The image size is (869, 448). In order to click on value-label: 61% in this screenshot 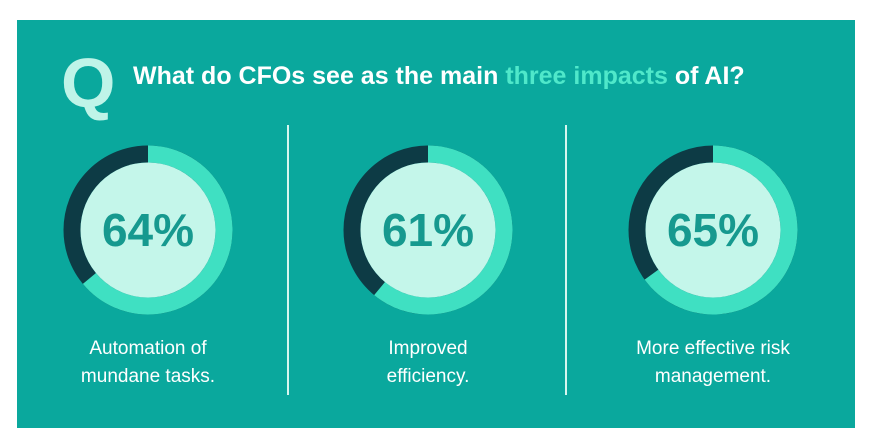, I will do `click(428, 230)`.